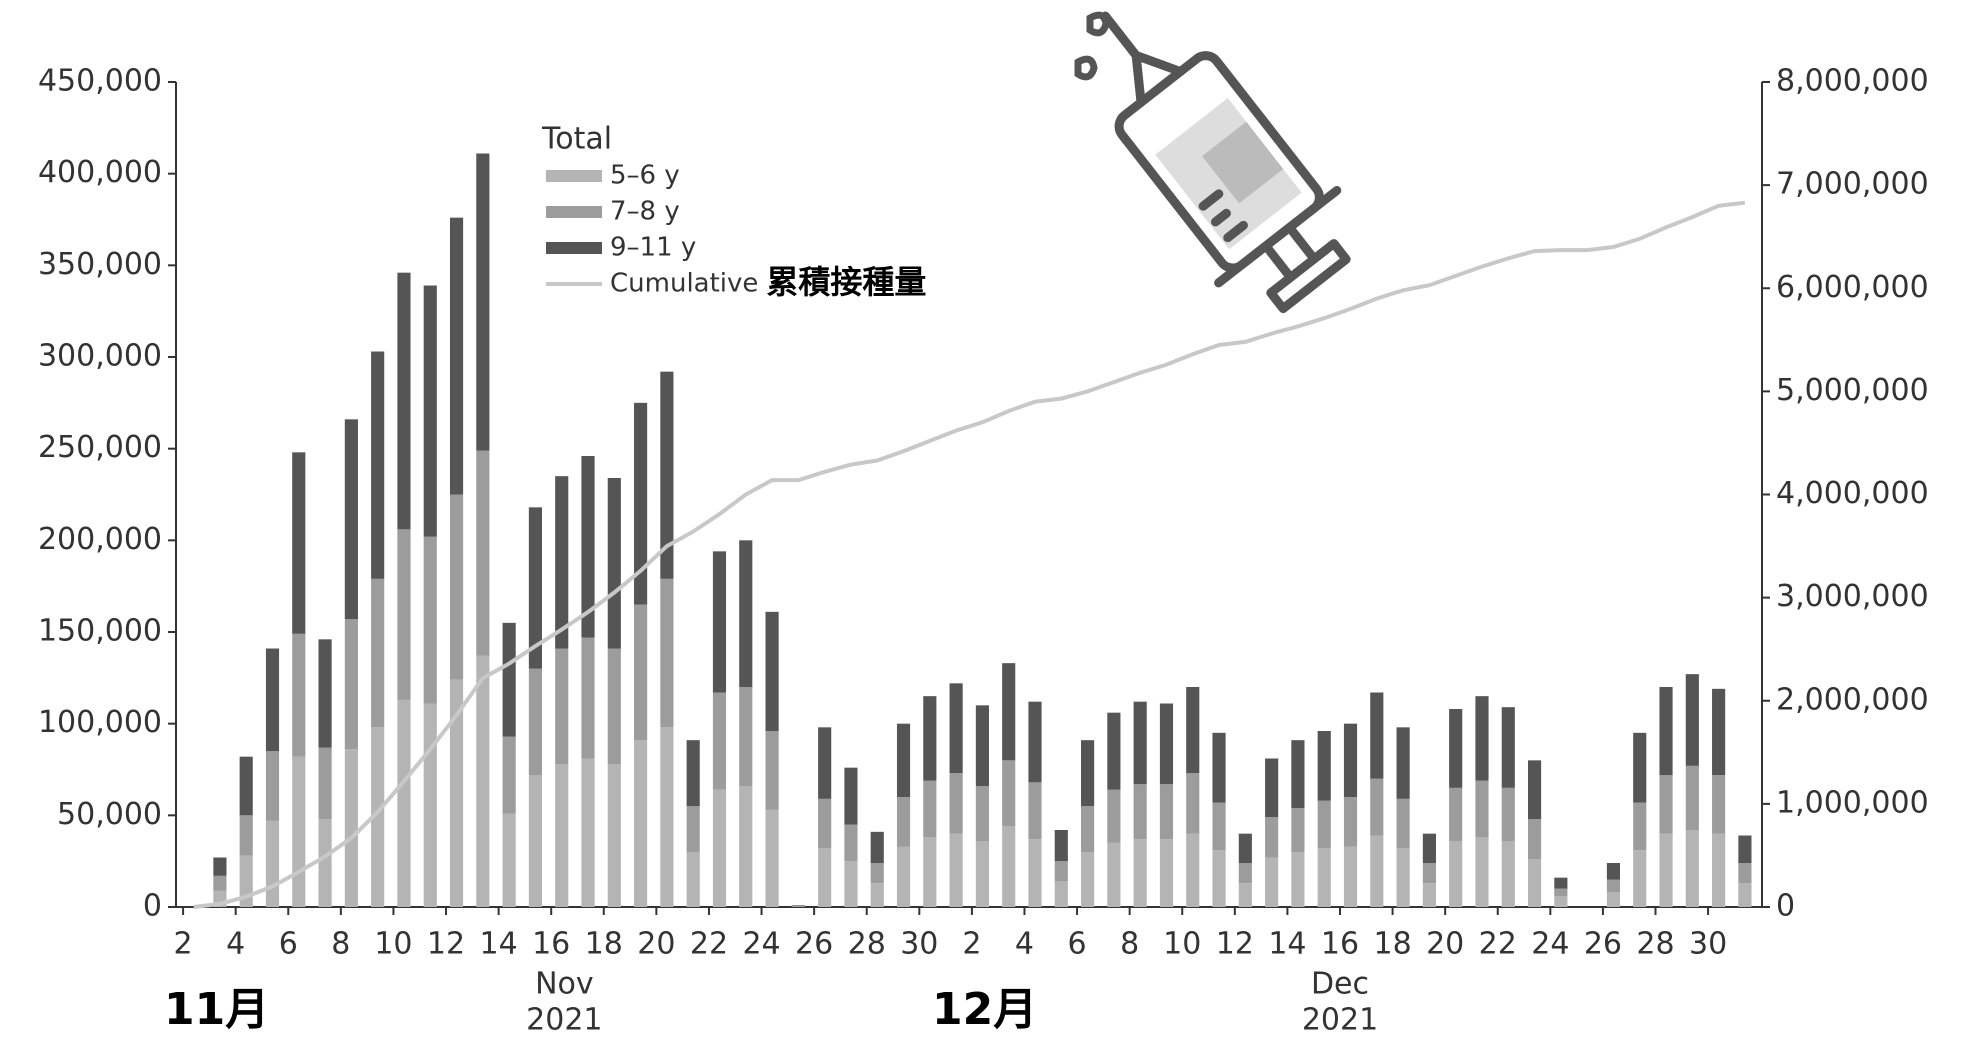 The image size is (1966, 1037). I want to click on x-tick-label: 24, so click(1550, 944).